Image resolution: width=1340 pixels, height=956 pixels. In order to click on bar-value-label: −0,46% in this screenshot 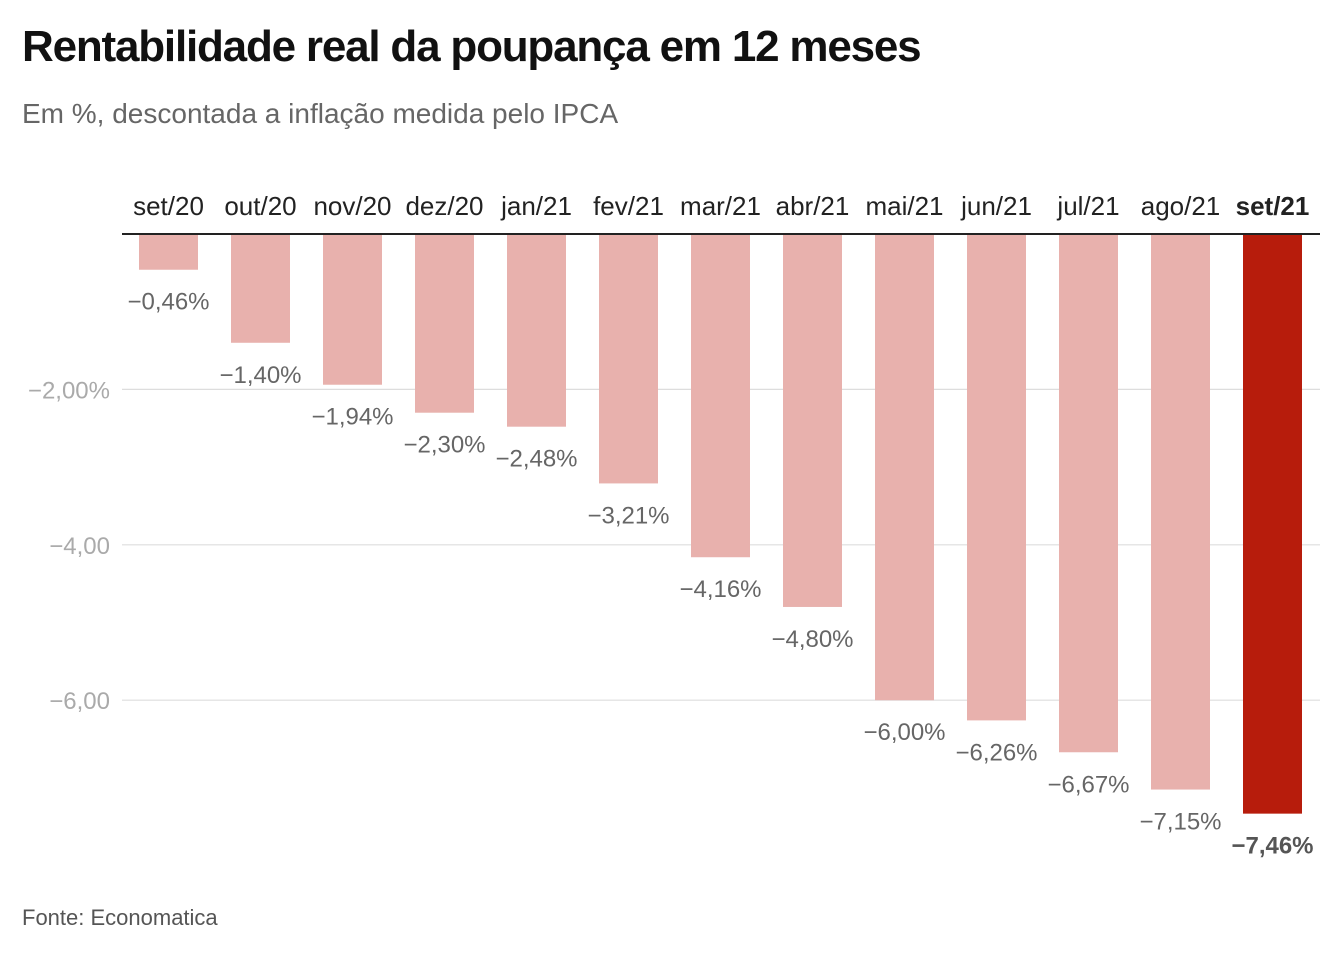, I will do `click(168, 302)`.